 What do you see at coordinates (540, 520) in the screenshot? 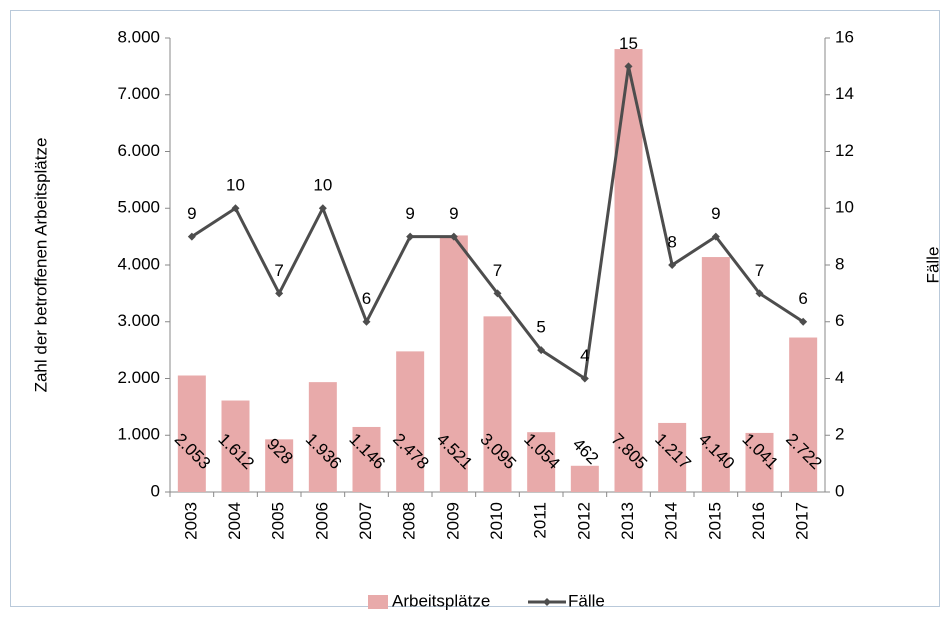
I see `x-tick-label: 2011` at bounding box center [540, 520].